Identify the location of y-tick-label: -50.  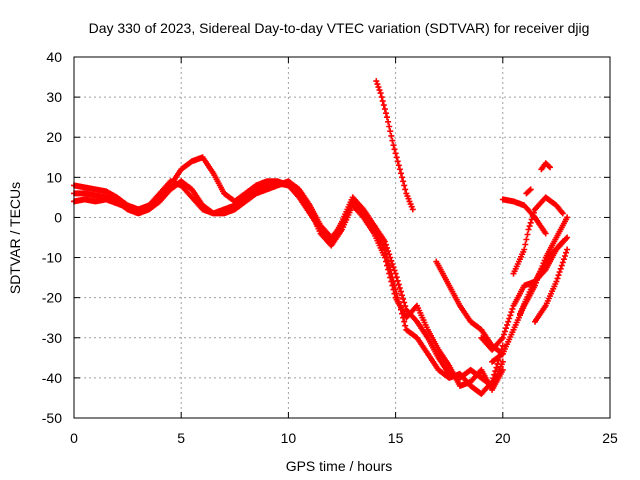
(52, 418).